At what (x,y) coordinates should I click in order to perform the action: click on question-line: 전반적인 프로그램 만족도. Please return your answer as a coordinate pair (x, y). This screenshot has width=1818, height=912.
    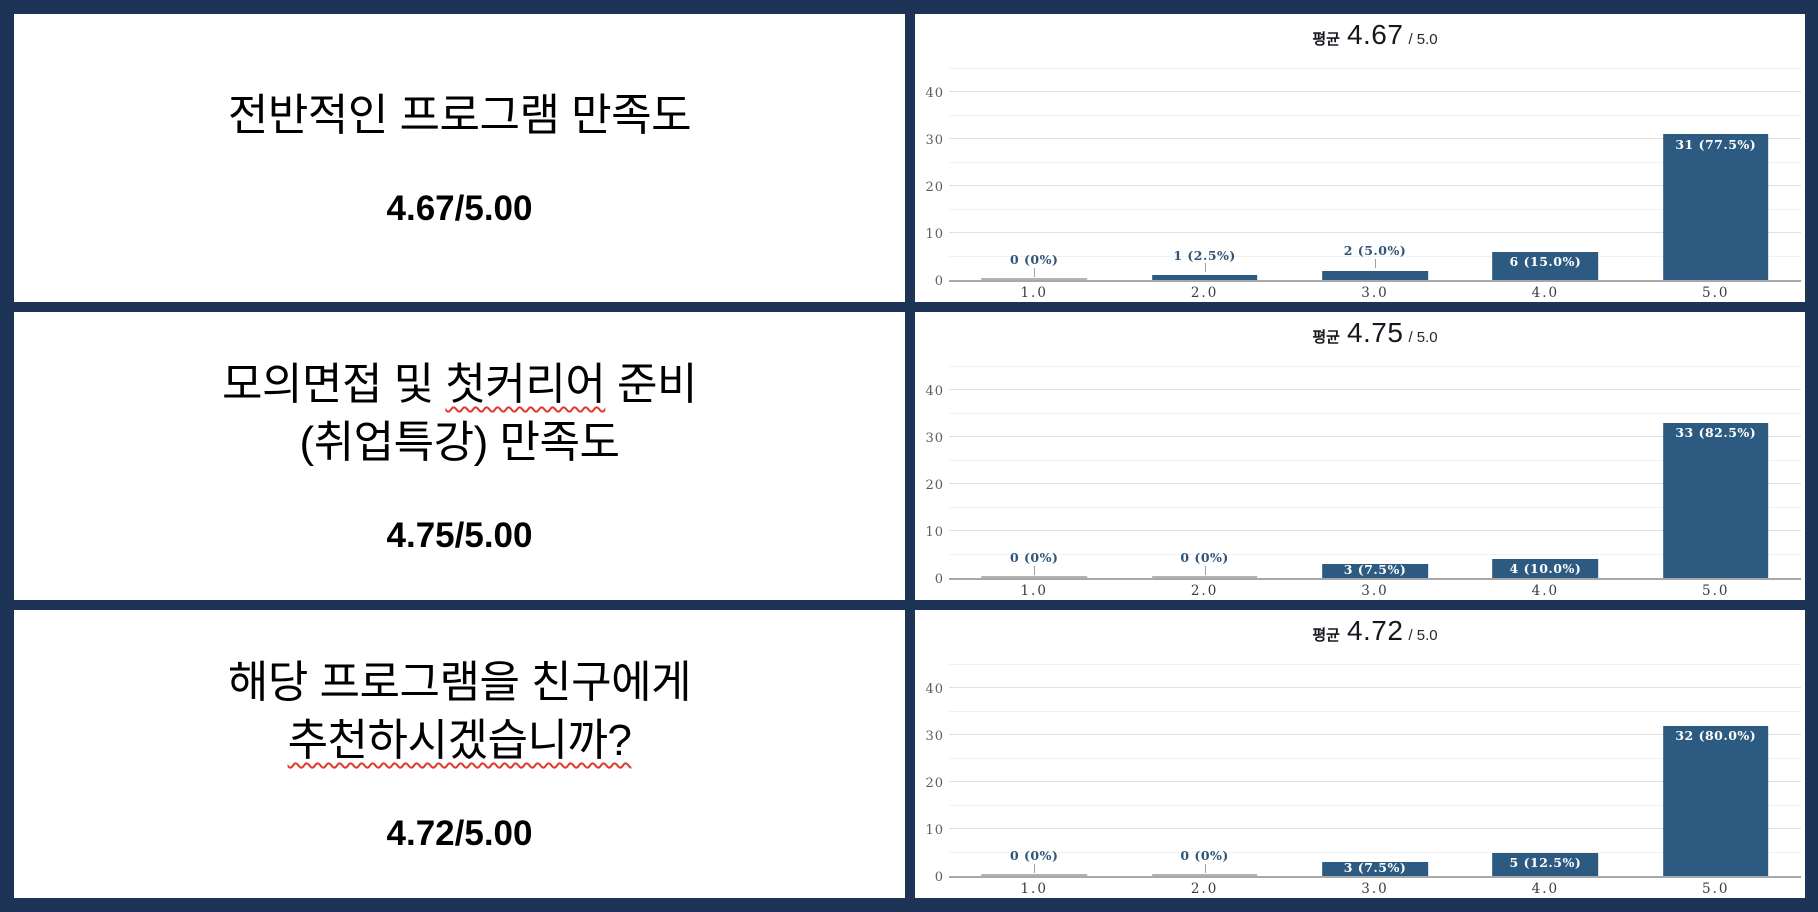
    Looking at the image, I should click on (459, 116).